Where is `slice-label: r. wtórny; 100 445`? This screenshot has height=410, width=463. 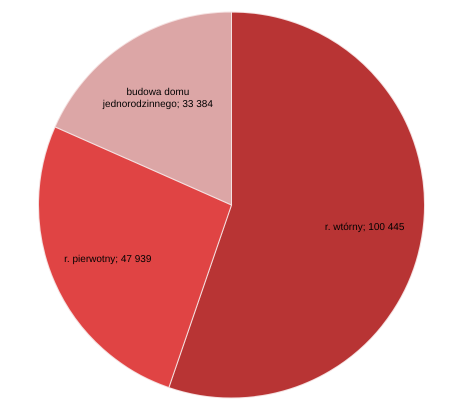 slice-label: r. wtórny; 100 445 is located at coordinates (364, 228).